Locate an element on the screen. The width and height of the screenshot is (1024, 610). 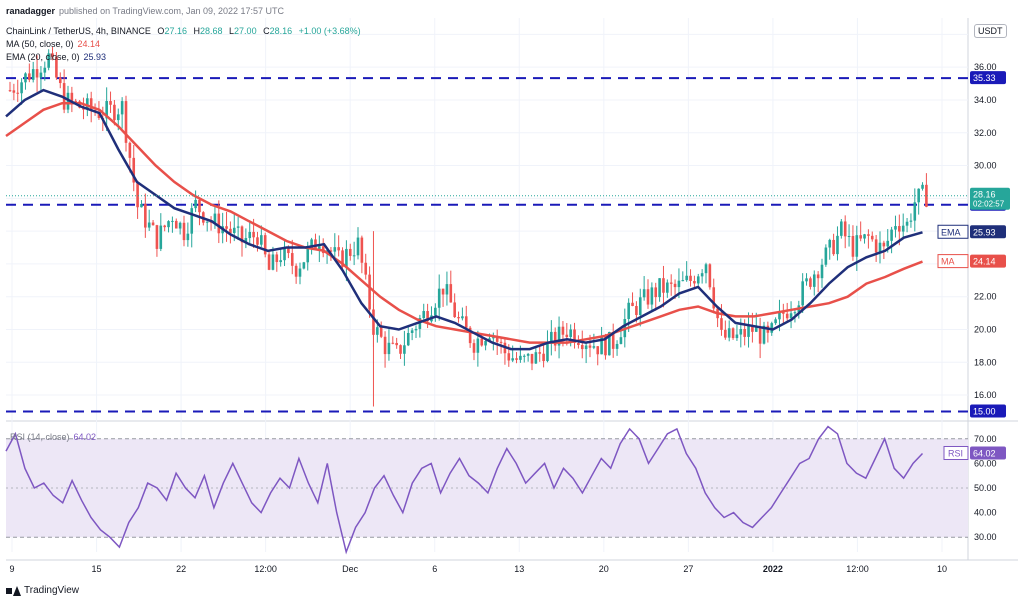
rsi-legend: RSI (14, close) 64.02 is located at coordinates (55, 437).